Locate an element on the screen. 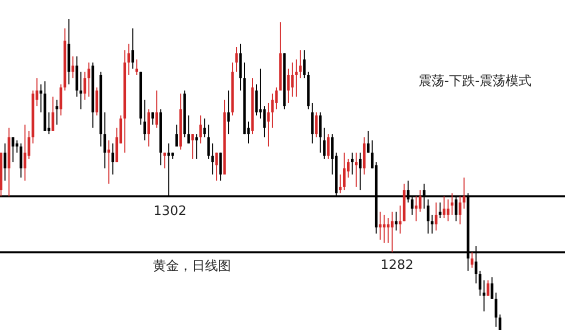 Image resolution: width=565 pixels, height=333 pixels. annotation: 震荡-下跌-震荡模式 is located at coordinates (475, 81).